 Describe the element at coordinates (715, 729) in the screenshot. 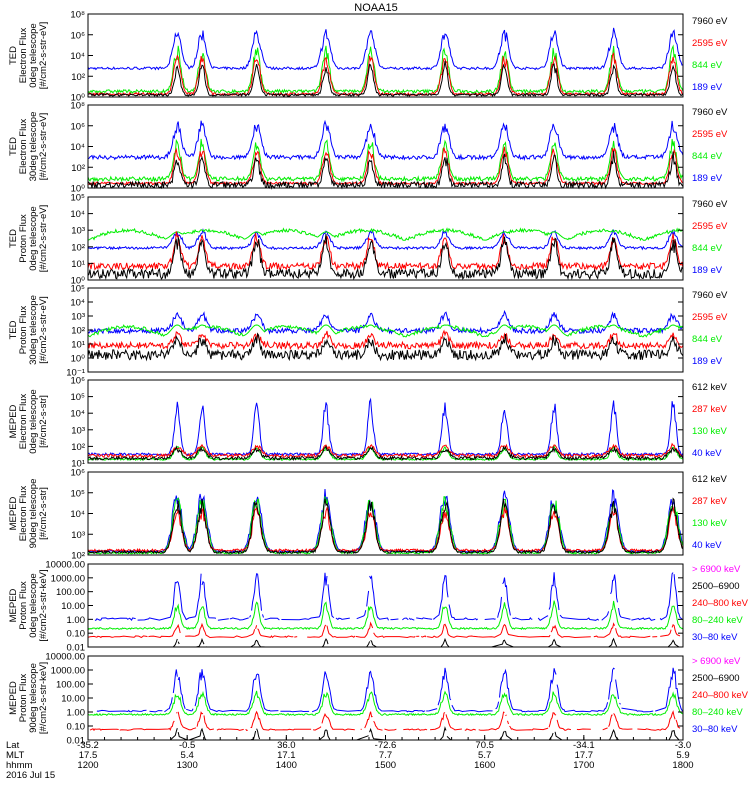

I see `legend-entry: 30–80 keV` at that location.